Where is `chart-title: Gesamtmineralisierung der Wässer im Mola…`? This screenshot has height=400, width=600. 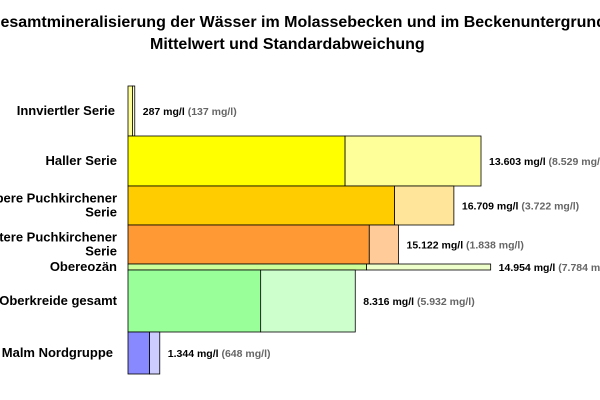
chart-title: Gesamtmineralisierung der Wässer im Mola… is located at coordinates (300, 22).